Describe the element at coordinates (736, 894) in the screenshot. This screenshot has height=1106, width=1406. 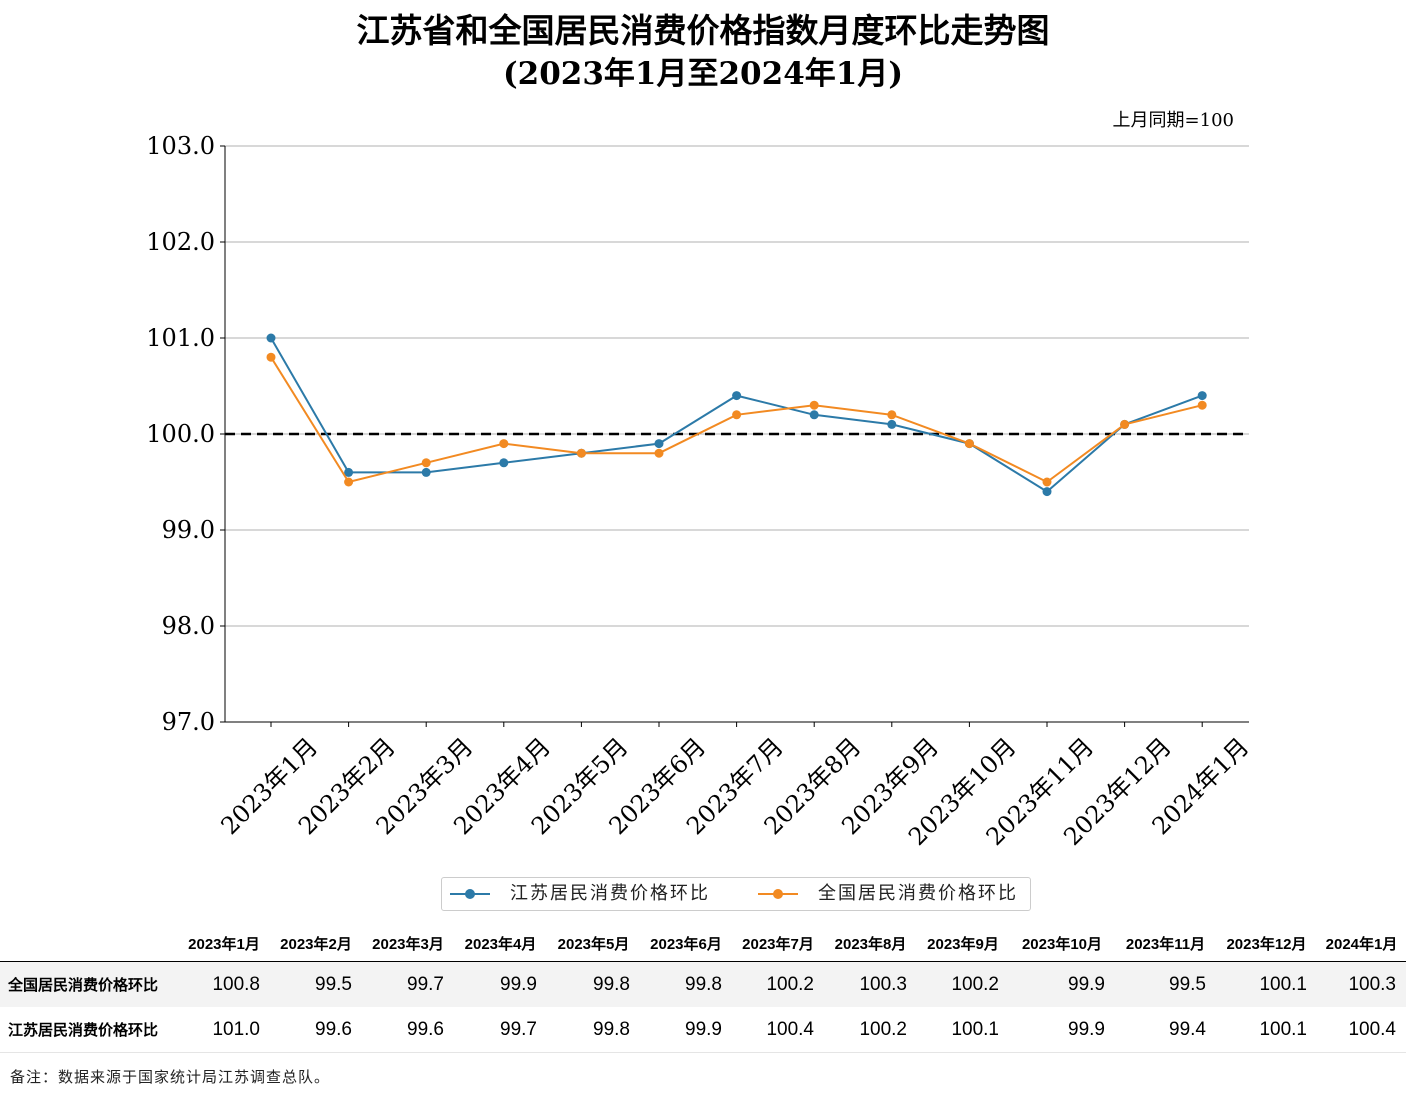
I see `legend: 江苏居民消费价格环比 全国居民消费价格环比` at that location.